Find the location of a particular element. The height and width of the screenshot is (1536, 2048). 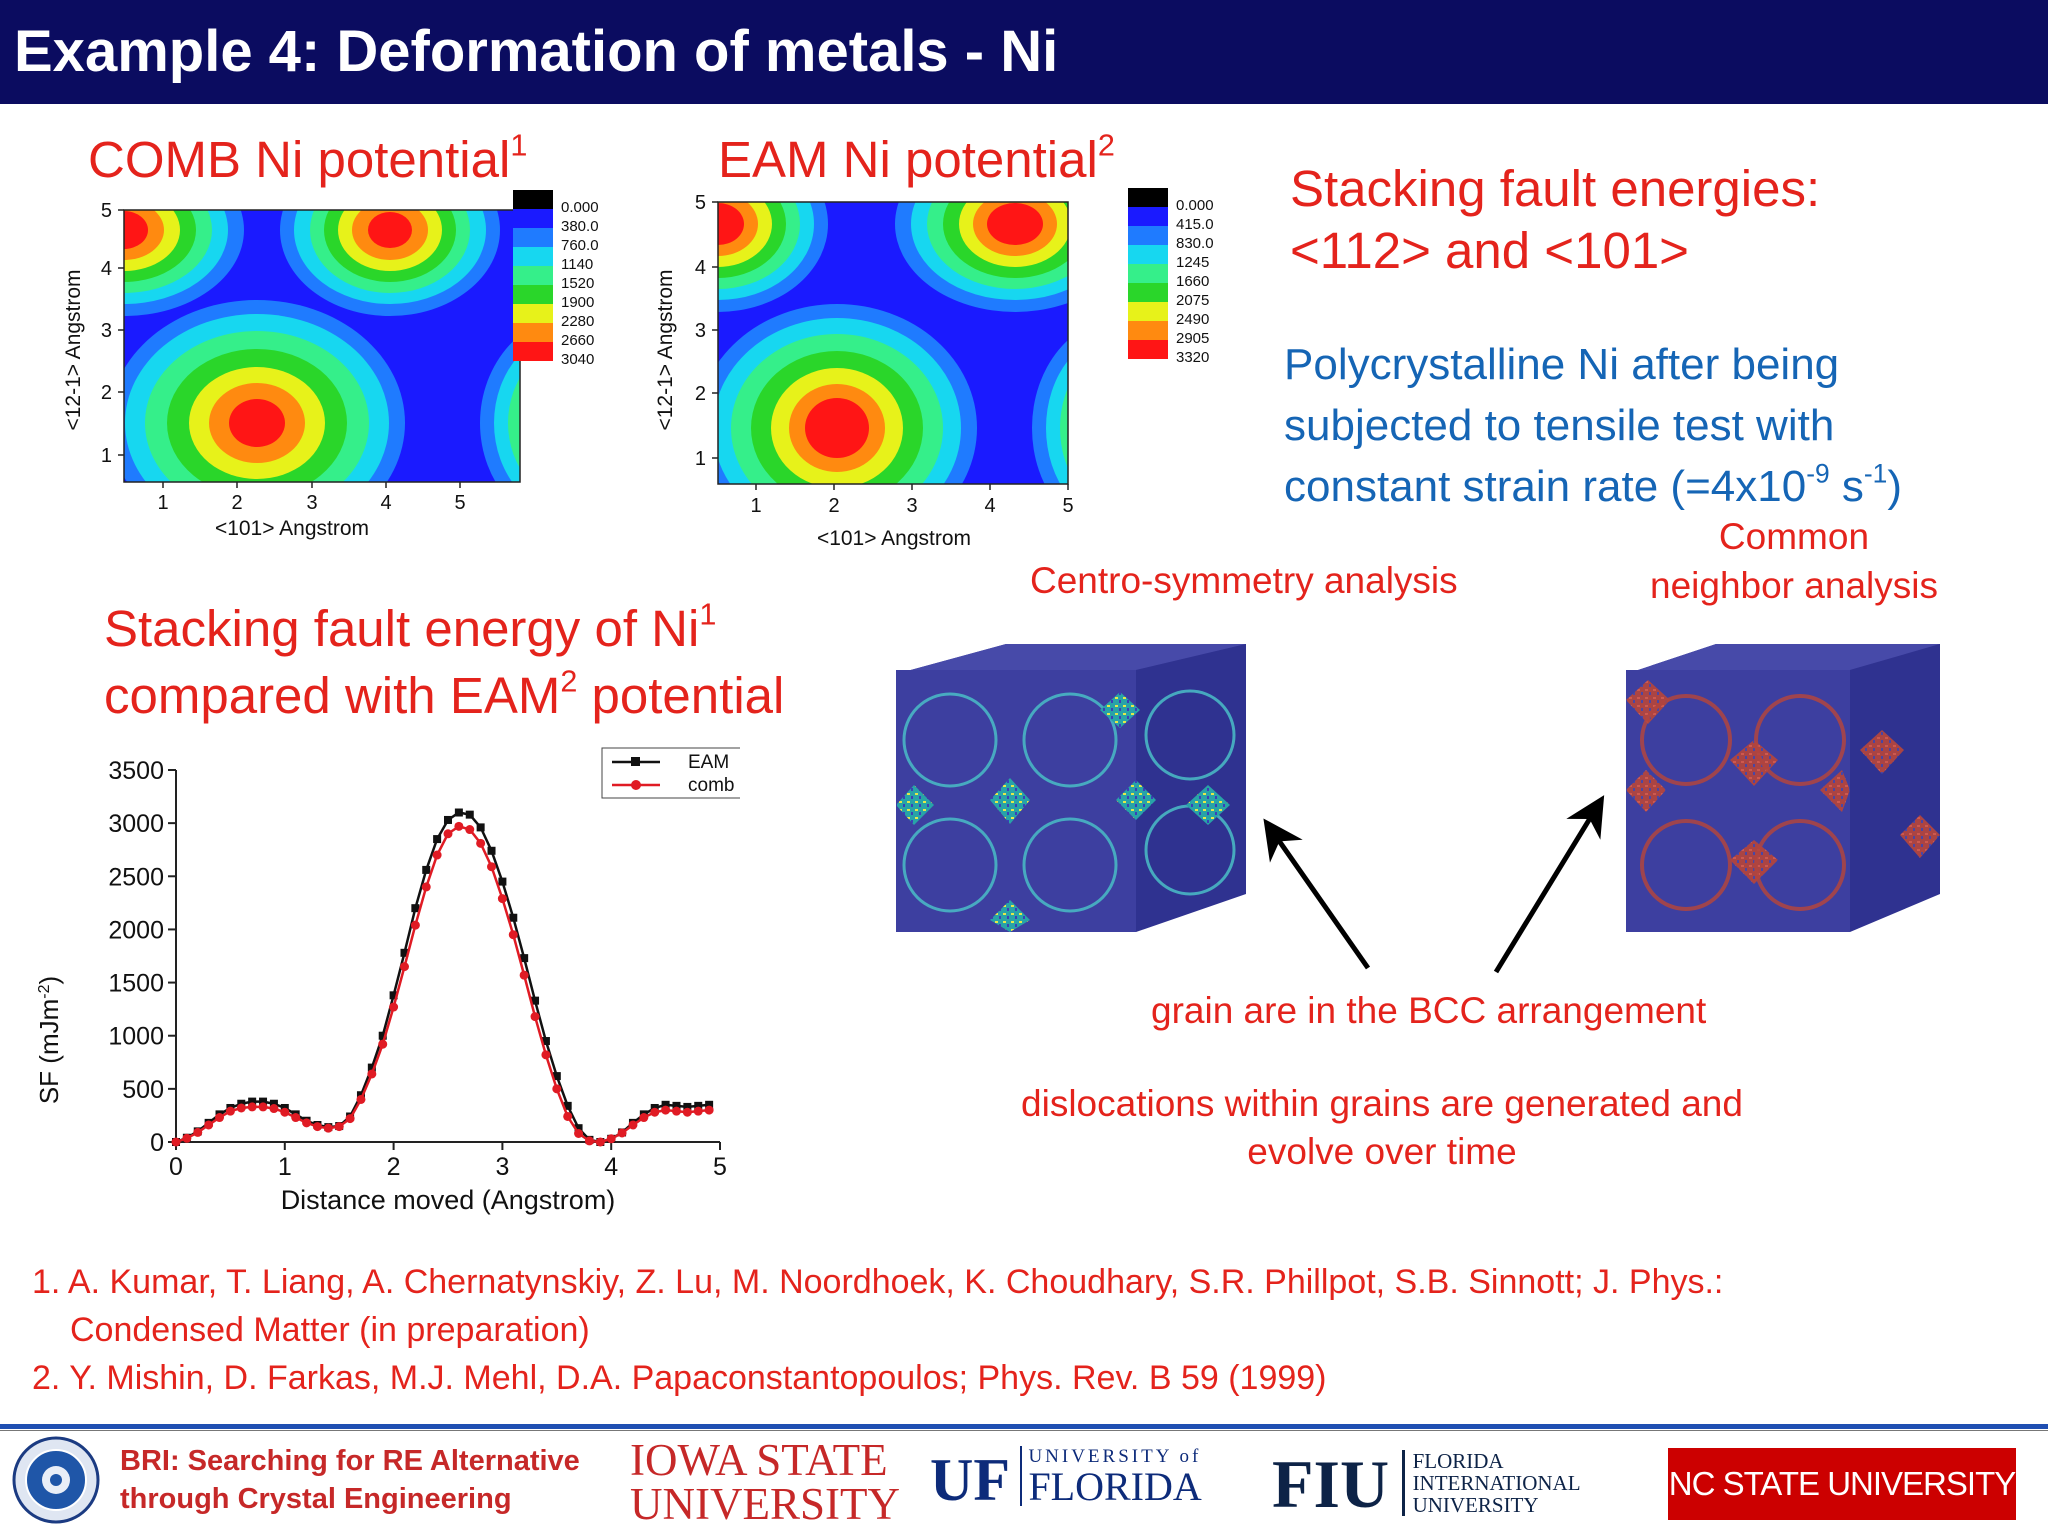

y-tick-label: 1000 is located at coordinates (136, 1037).